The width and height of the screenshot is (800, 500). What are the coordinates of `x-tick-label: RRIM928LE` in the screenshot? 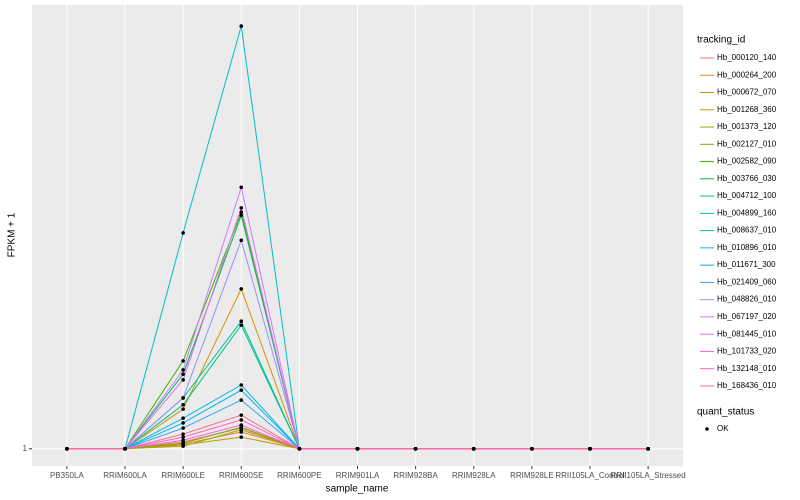 It's located at (532, 475).